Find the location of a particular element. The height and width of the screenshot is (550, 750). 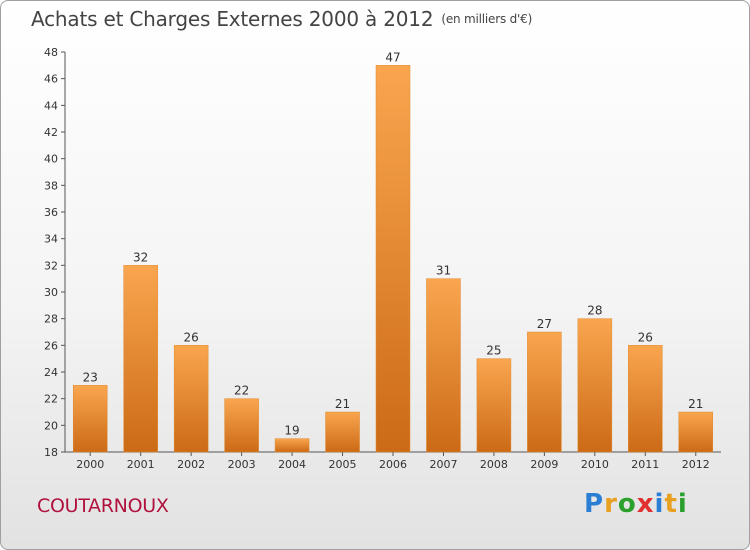

y-tick-label: 46 is located at coordinates (51, 79).